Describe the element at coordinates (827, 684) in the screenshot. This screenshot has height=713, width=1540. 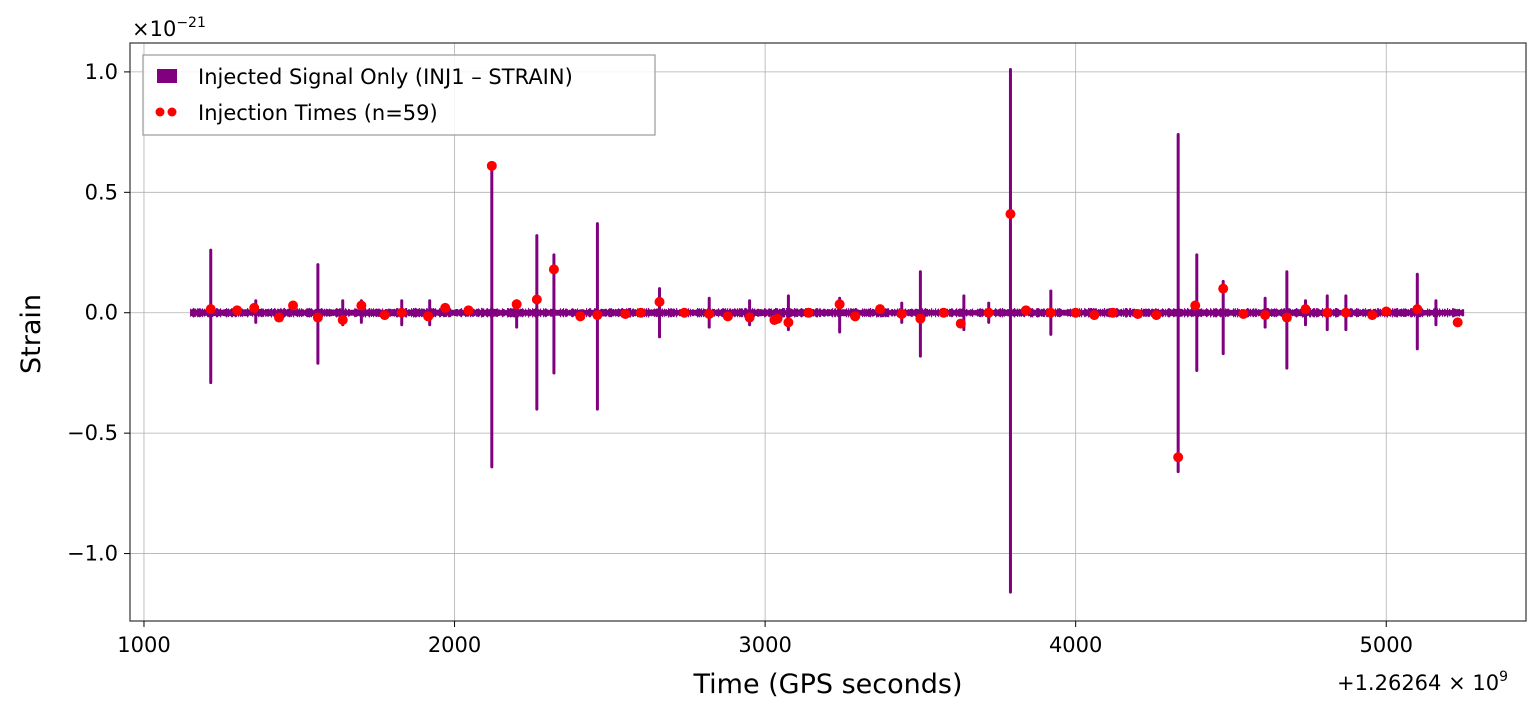
I see `x-axis-label: Time (GPS seconds)` at that location.